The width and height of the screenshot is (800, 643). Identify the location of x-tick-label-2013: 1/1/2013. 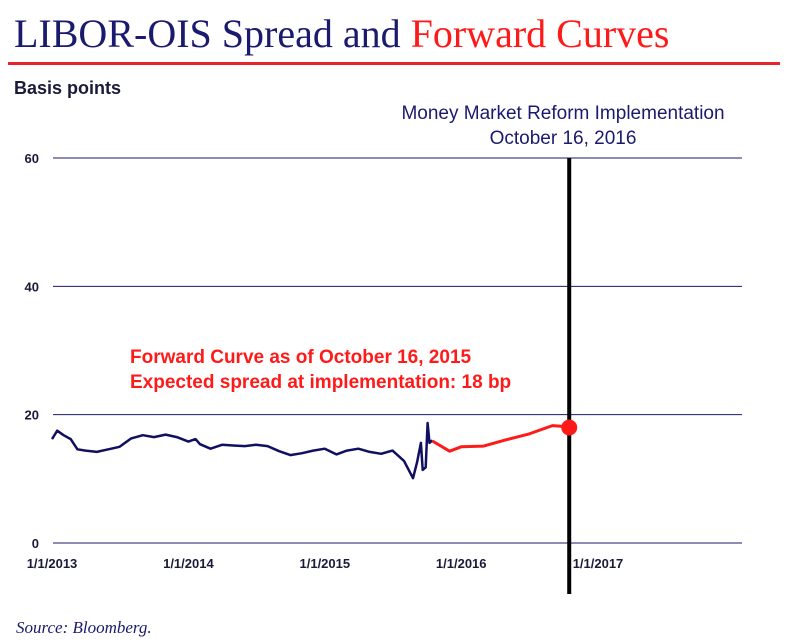
(52, 563).